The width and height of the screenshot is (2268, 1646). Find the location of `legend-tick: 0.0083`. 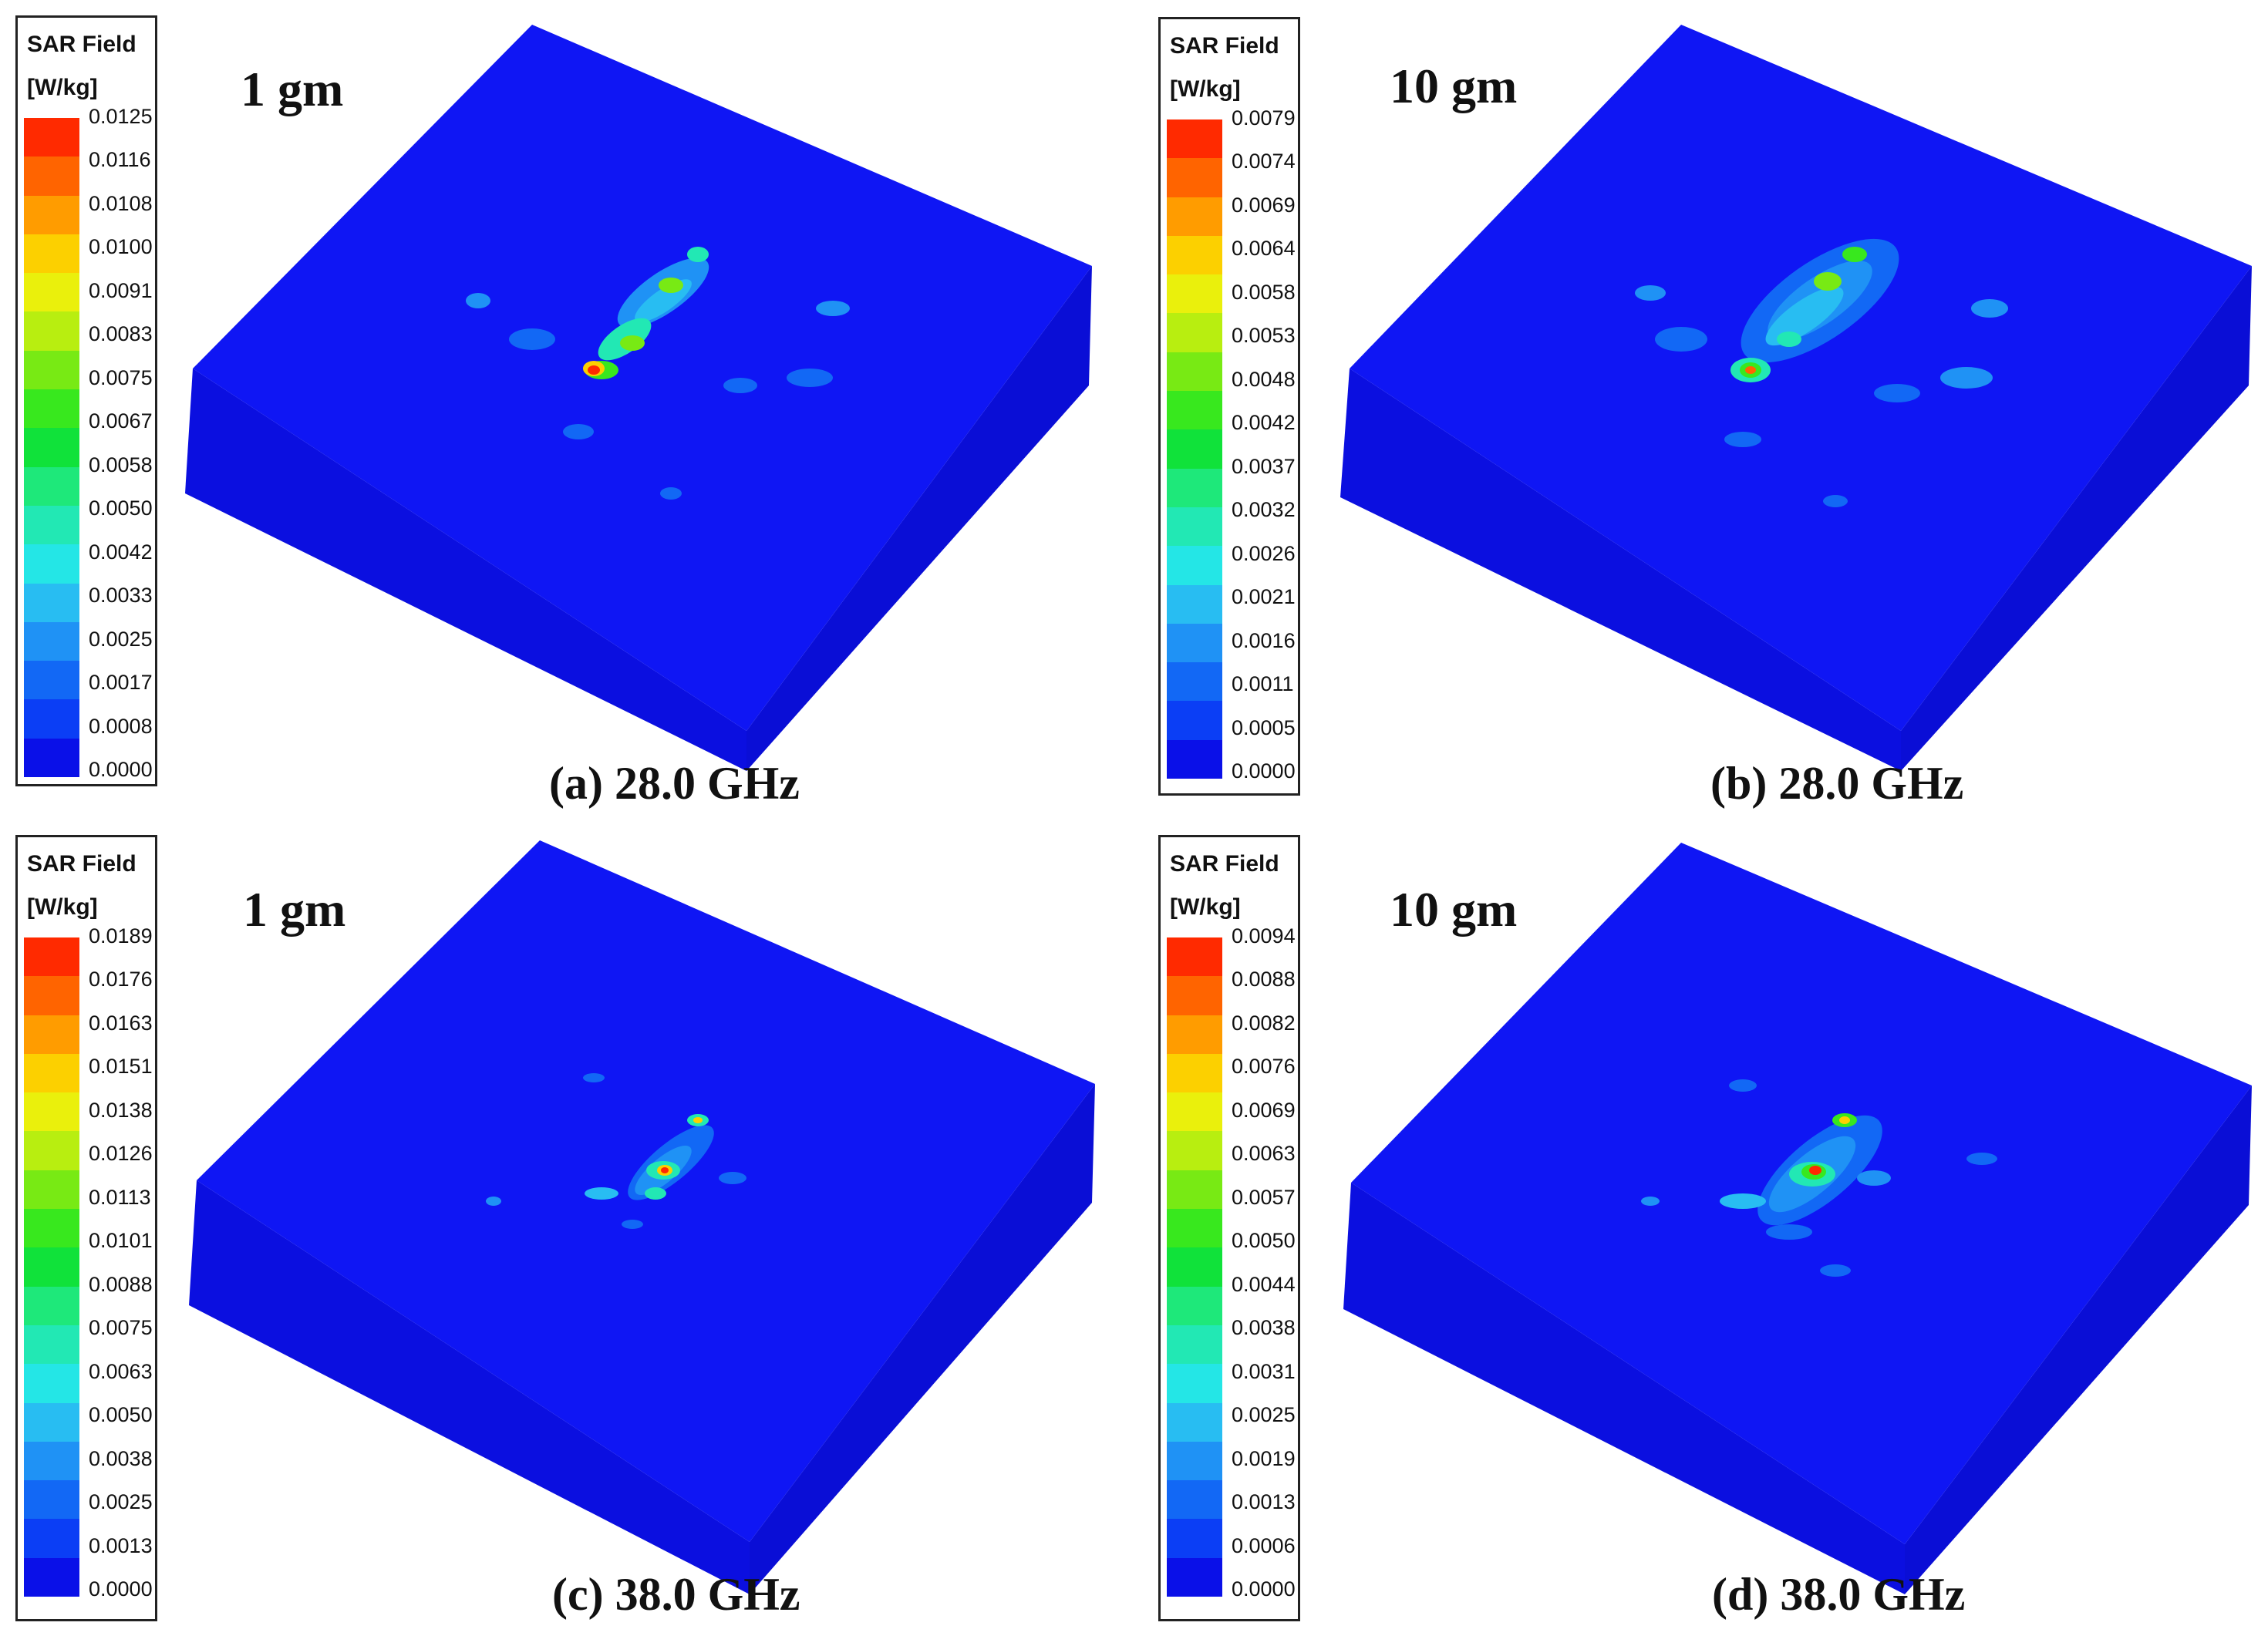

legend-tick: 0.0083 is located at coordinates (121, 333).